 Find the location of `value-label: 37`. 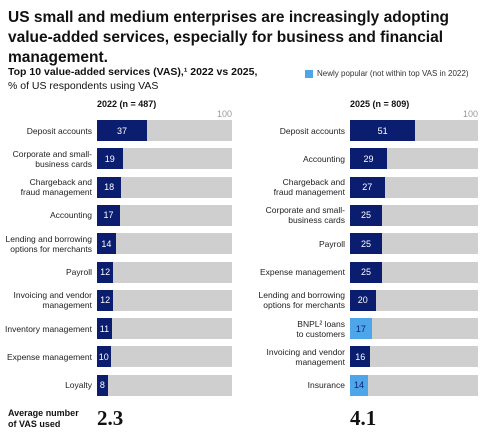

value-label: 37 is located at coordinates (121, 130).